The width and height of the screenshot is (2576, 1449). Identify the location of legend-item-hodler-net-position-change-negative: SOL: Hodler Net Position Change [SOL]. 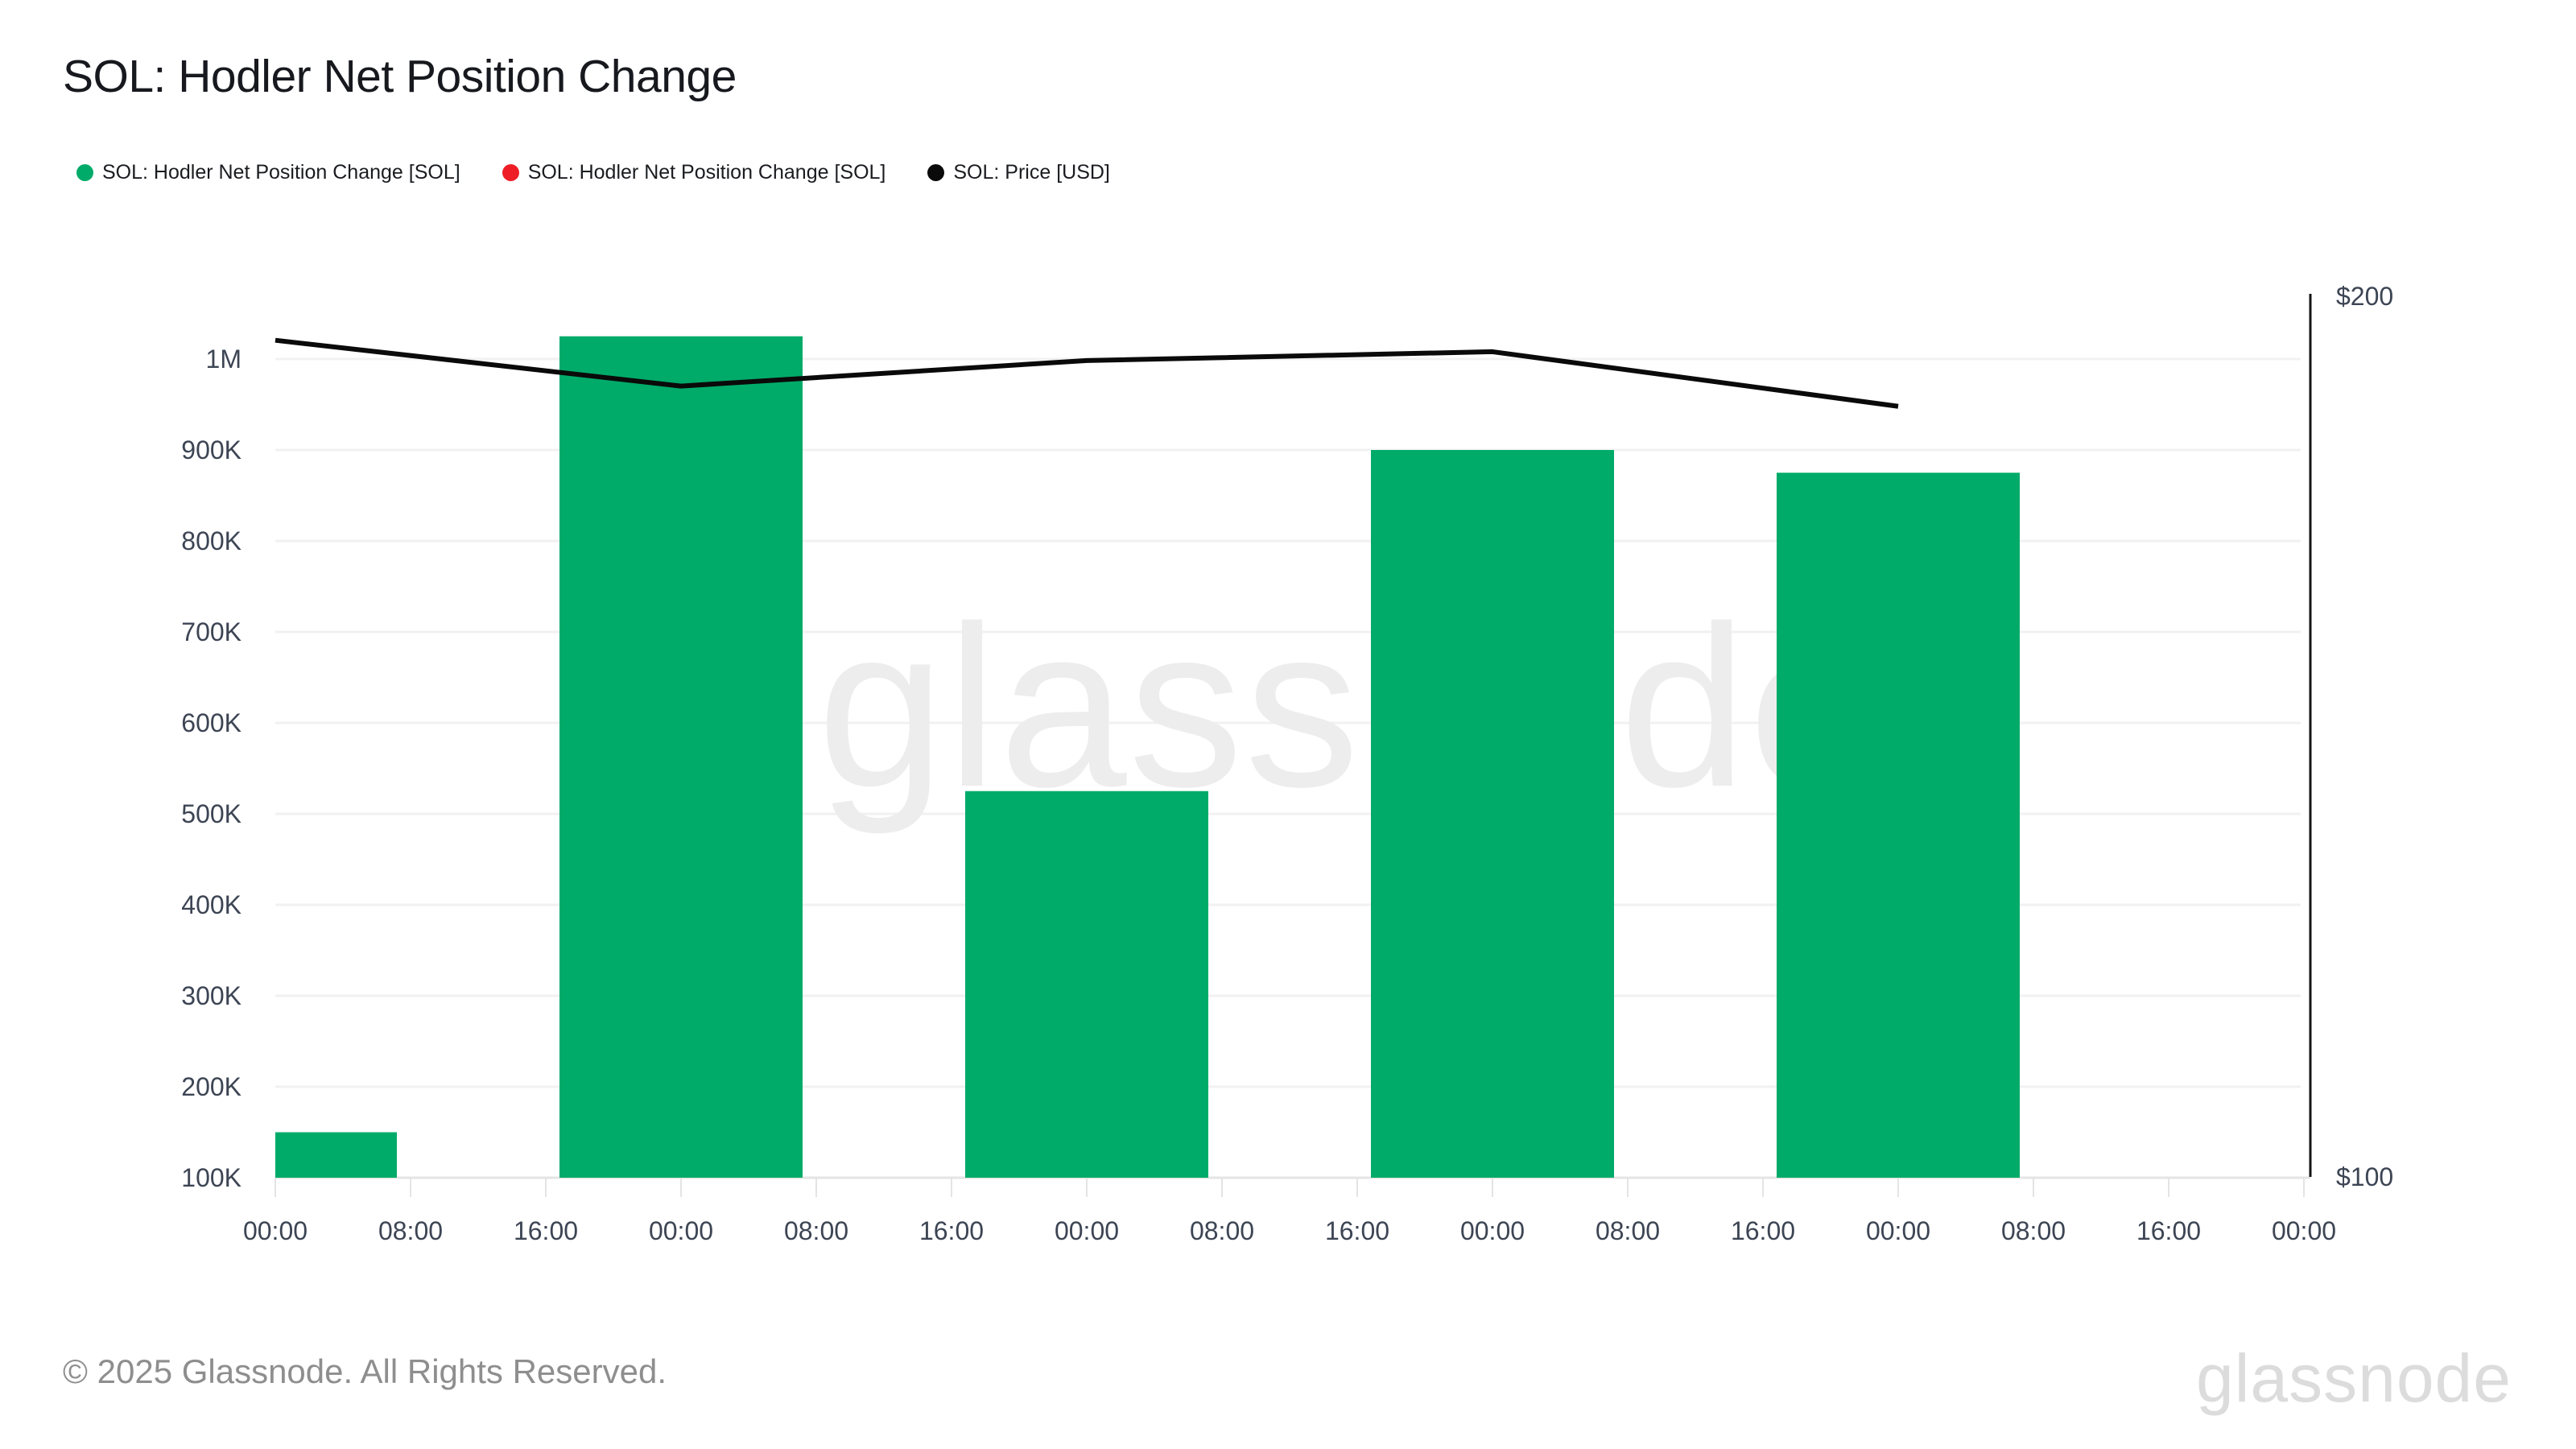
(694, 172).